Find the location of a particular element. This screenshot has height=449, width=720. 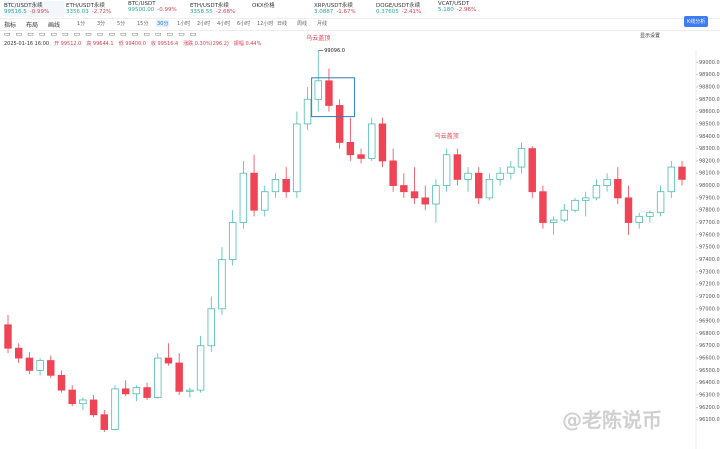

tab: BTC/USDT永续 99516.5 -0.99% is located at coordinates (34, 9).